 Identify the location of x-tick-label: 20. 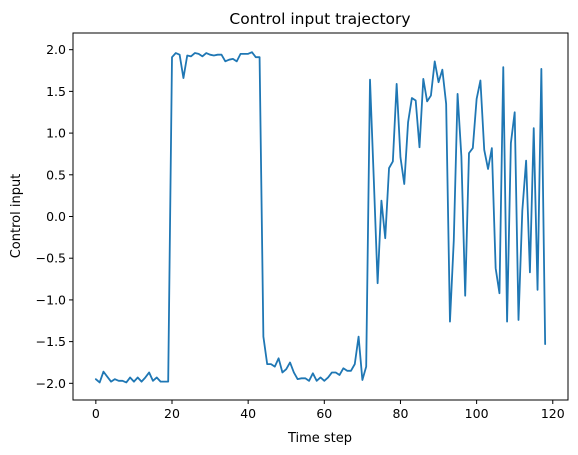
(172, 413).